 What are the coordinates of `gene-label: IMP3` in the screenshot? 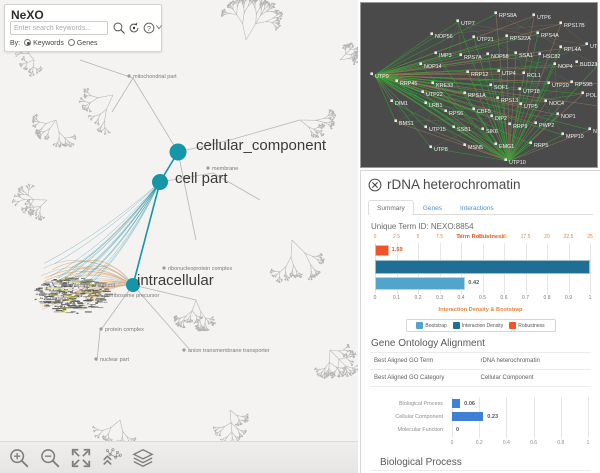 It's located at (445, 56).